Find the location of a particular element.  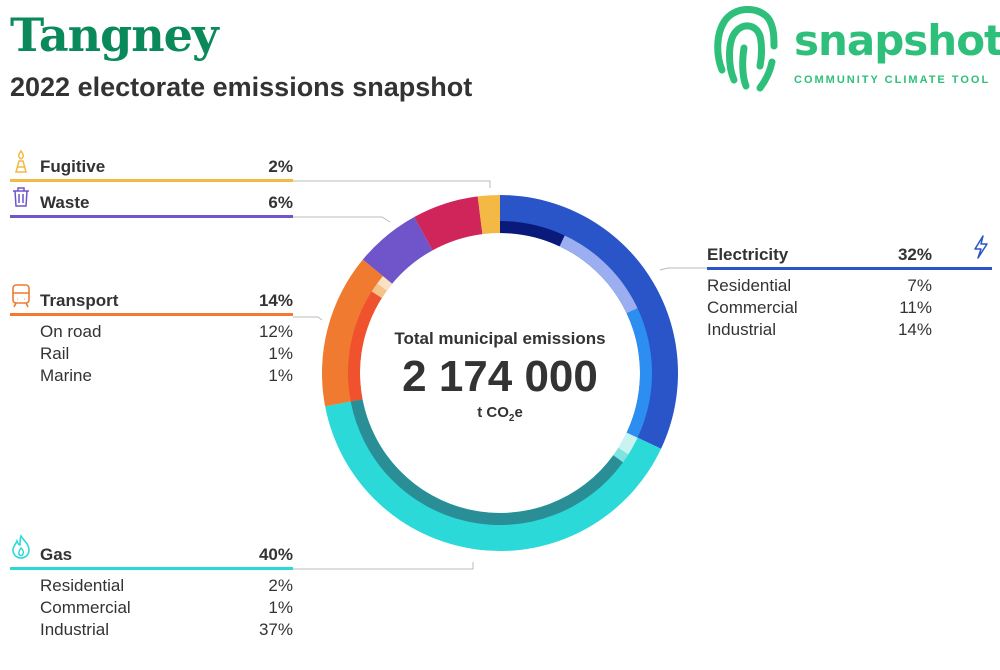

gas-sub-row: Industrial 37% is located at coordinates (151, 631).